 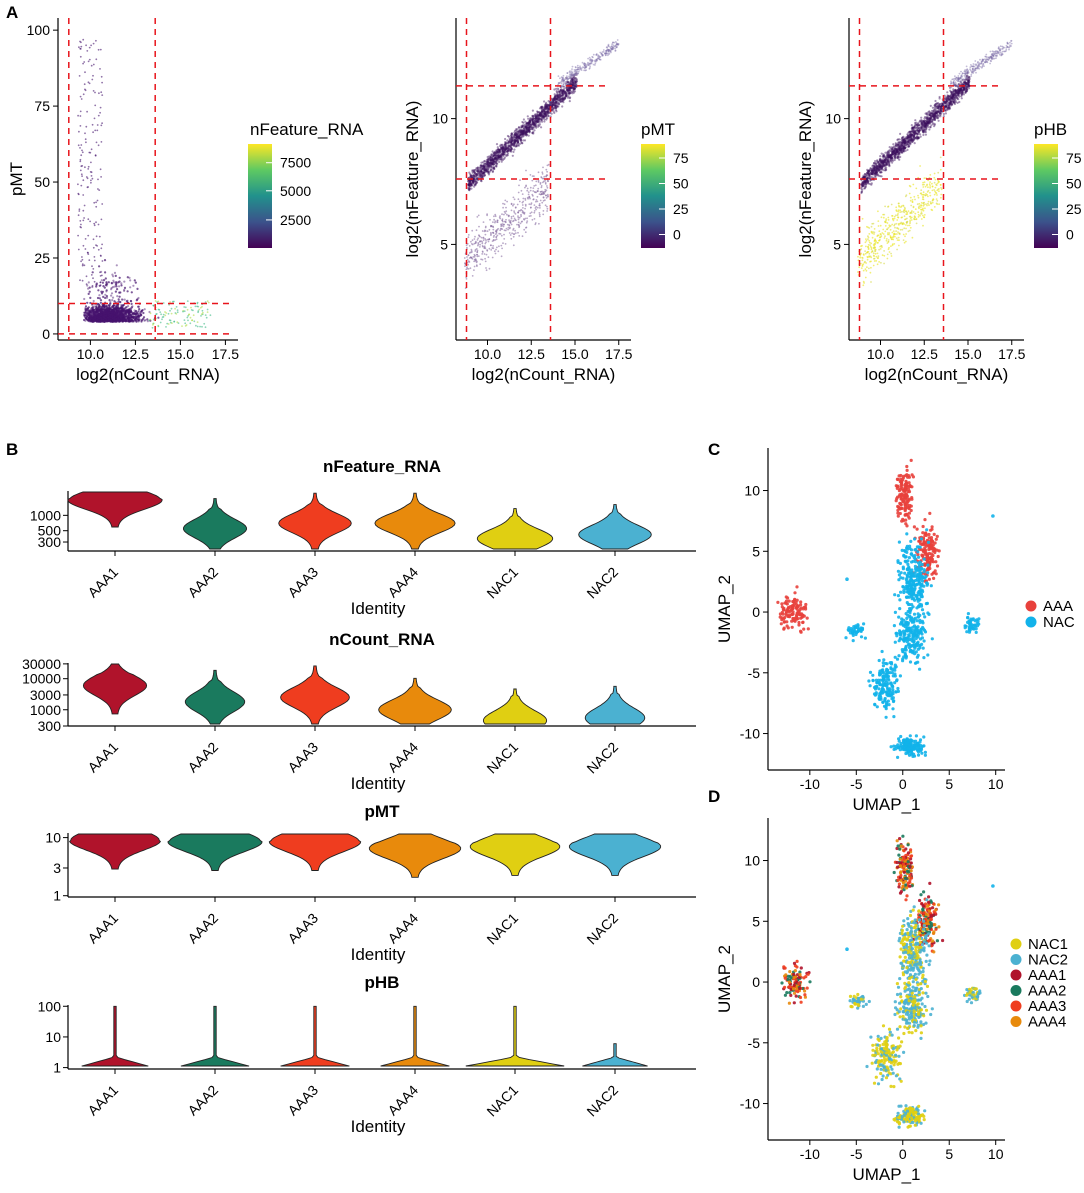 What do you see at coordinates (46, 334) in the screenshot?
I see `a1-y-tick-label: 0` at bounding box center [46, 334].